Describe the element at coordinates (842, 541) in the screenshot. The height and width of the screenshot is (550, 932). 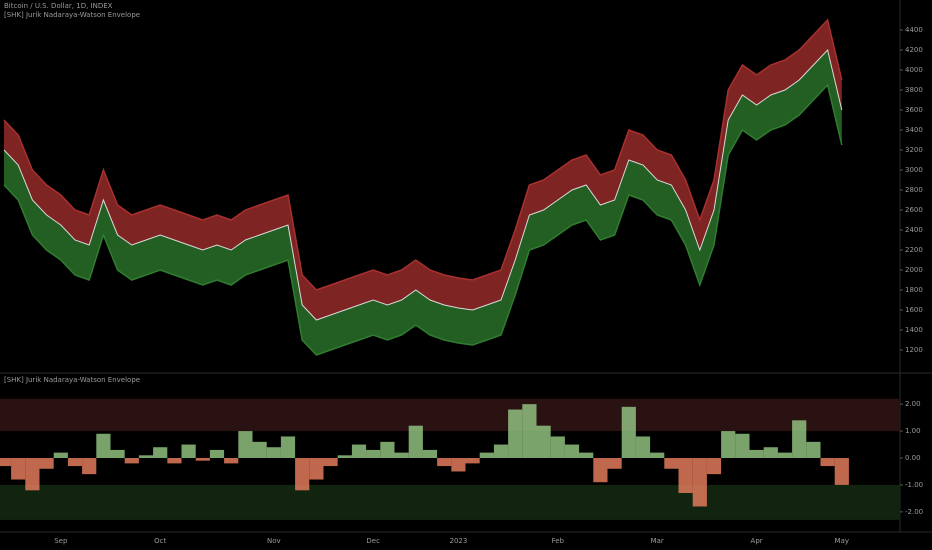
I see `x-tick-label: May` at that location.